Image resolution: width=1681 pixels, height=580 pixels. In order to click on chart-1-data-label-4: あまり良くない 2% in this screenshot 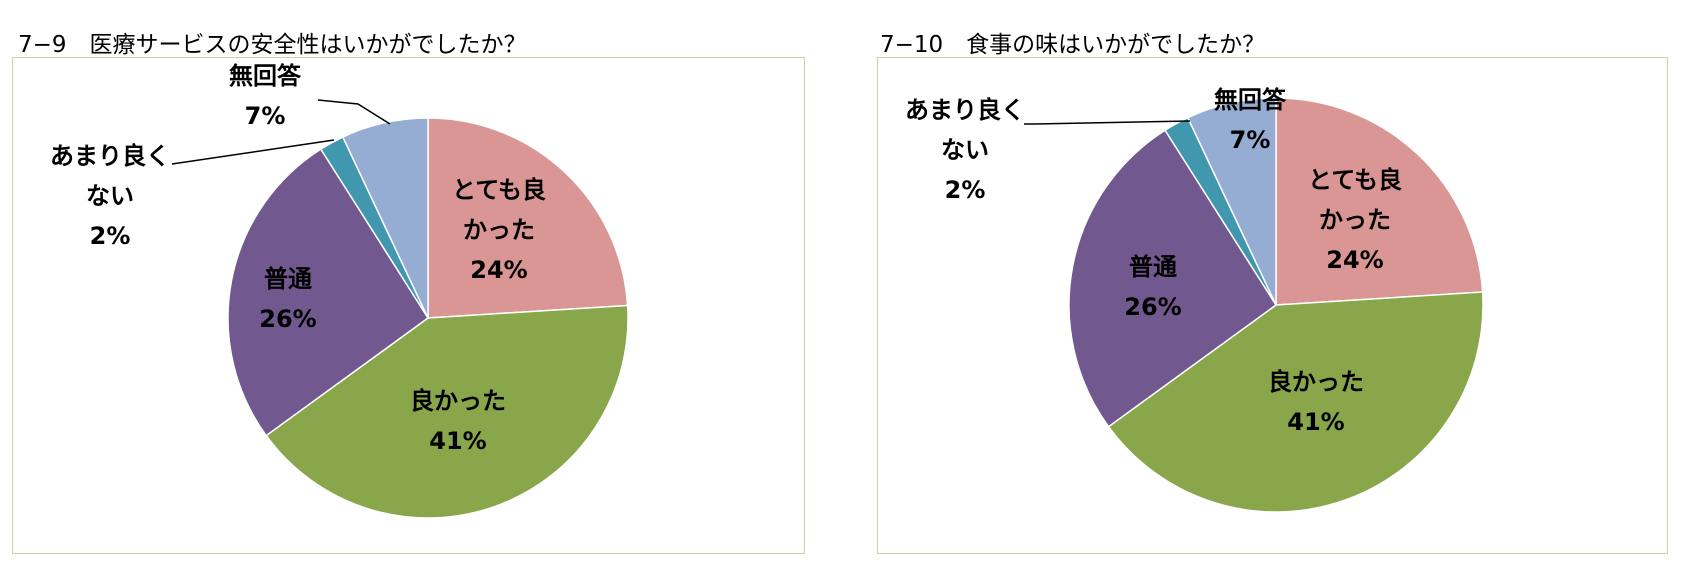, I will do `click(110, 196)`.